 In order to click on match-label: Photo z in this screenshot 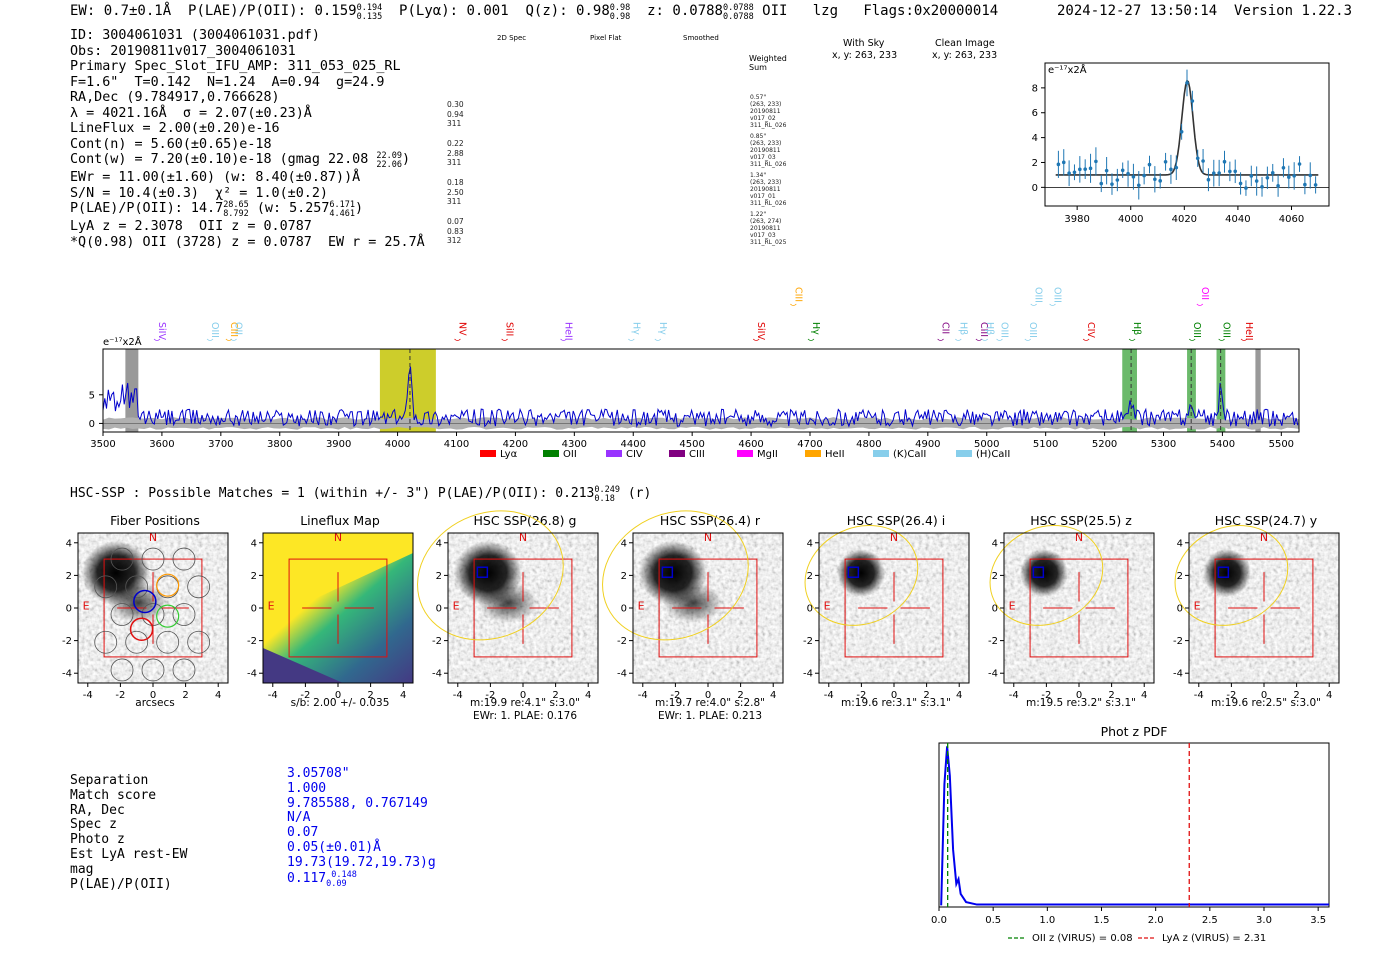, I will do `click(97, 840)`.